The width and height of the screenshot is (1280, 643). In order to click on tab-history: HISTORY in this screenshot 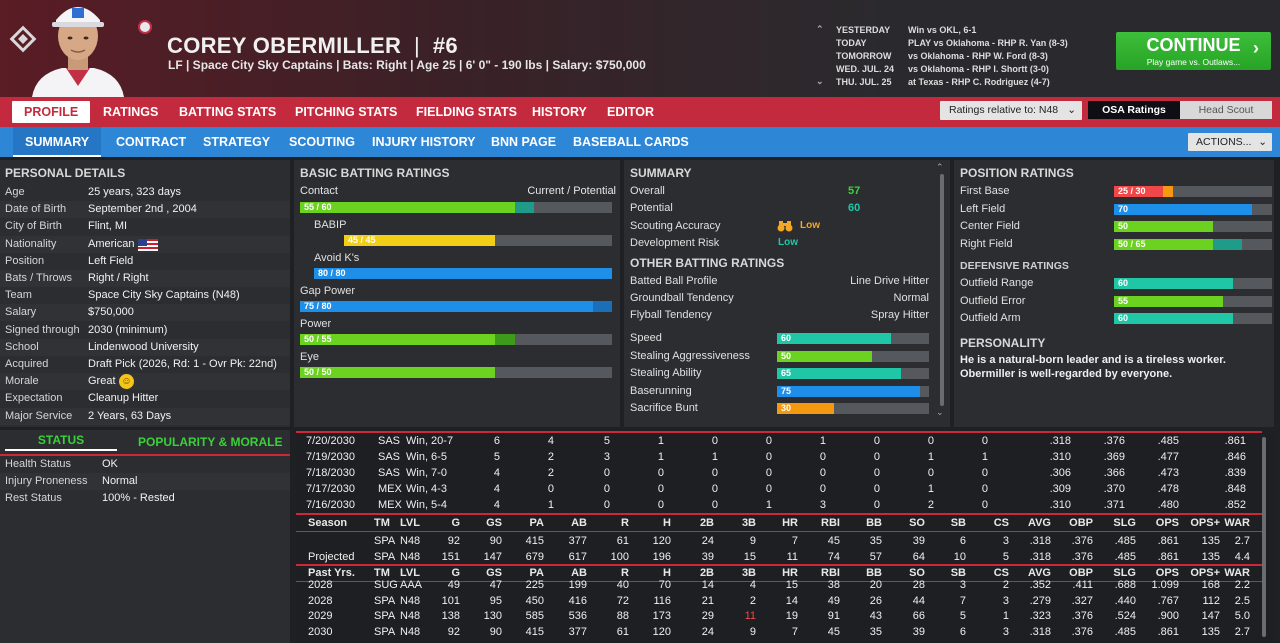, I will do `click(559, 112)`.